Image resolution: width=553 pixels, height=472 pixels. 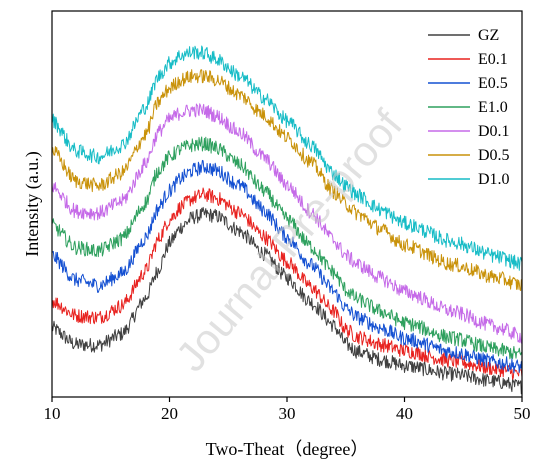 What do you see at coordinates (493, 107) in the screenshot?
I see `legend-label-E1.0: E1.0` at bounding box center [493, 107].